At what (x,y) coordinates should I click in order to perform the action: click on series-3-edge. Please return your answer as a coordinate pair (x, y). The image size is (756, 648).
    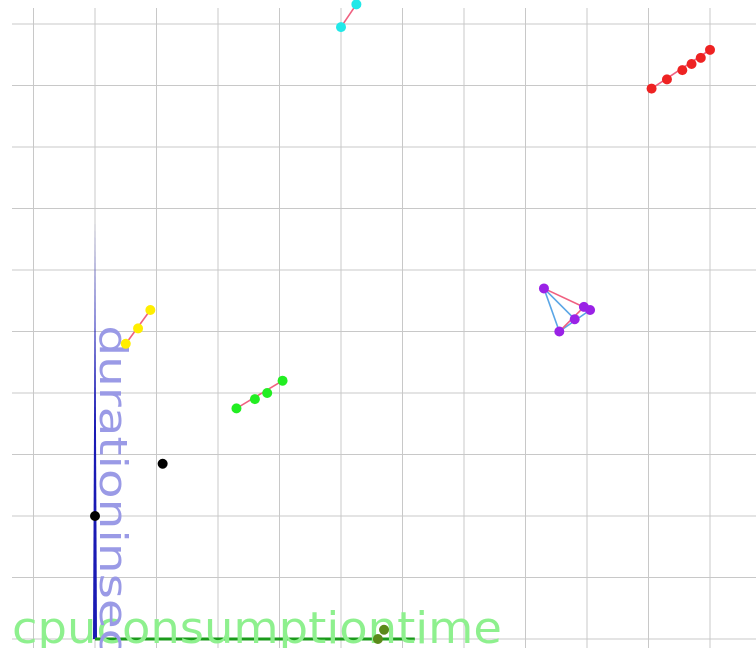
    Looking at the image, I should click on (259, 395).